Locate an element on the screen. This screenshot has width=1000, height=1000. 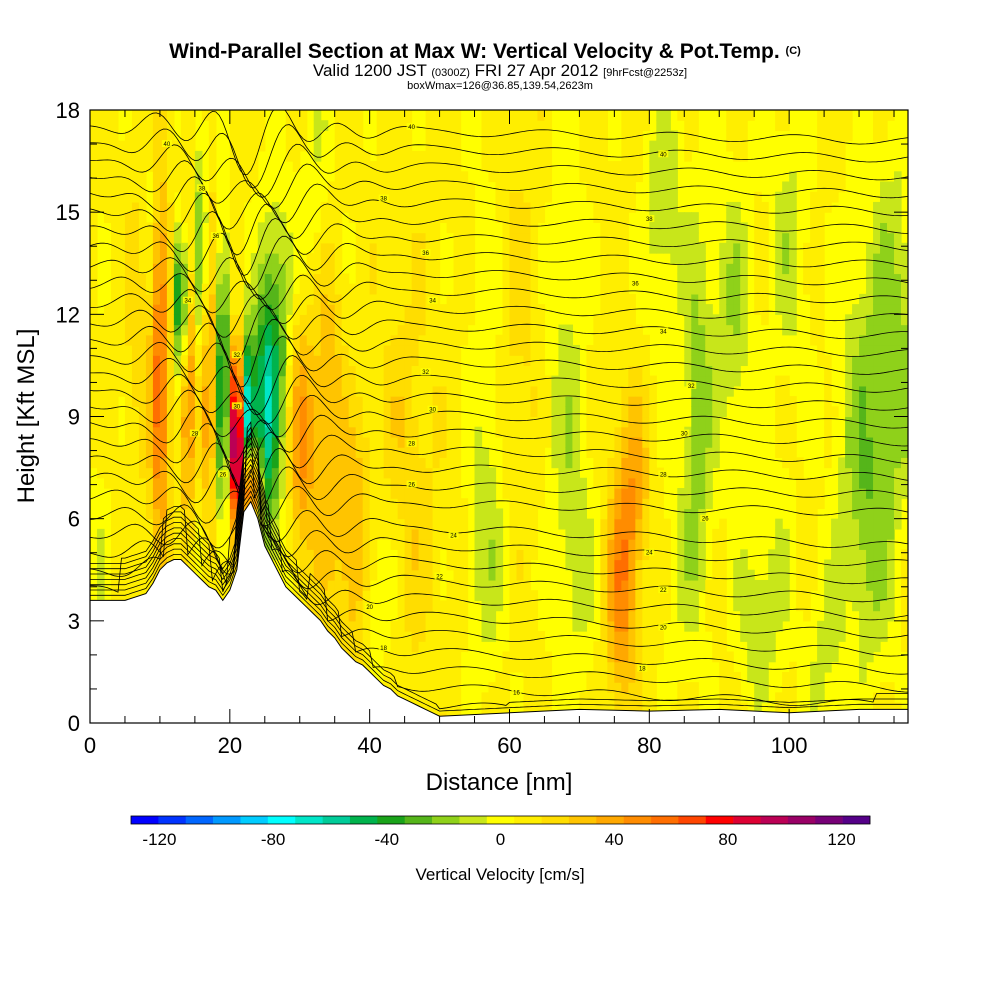
contour-label: 30 is located at coordinates (236, 406).